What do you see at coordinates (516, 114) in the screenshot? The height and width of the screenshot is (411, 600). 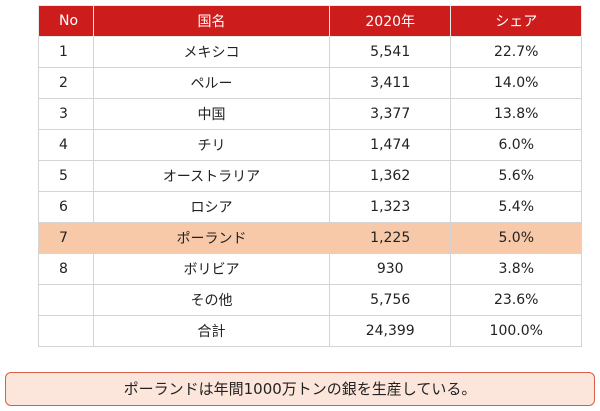 I see `cell-share: 13.8%` at bounding box center [516, 114].